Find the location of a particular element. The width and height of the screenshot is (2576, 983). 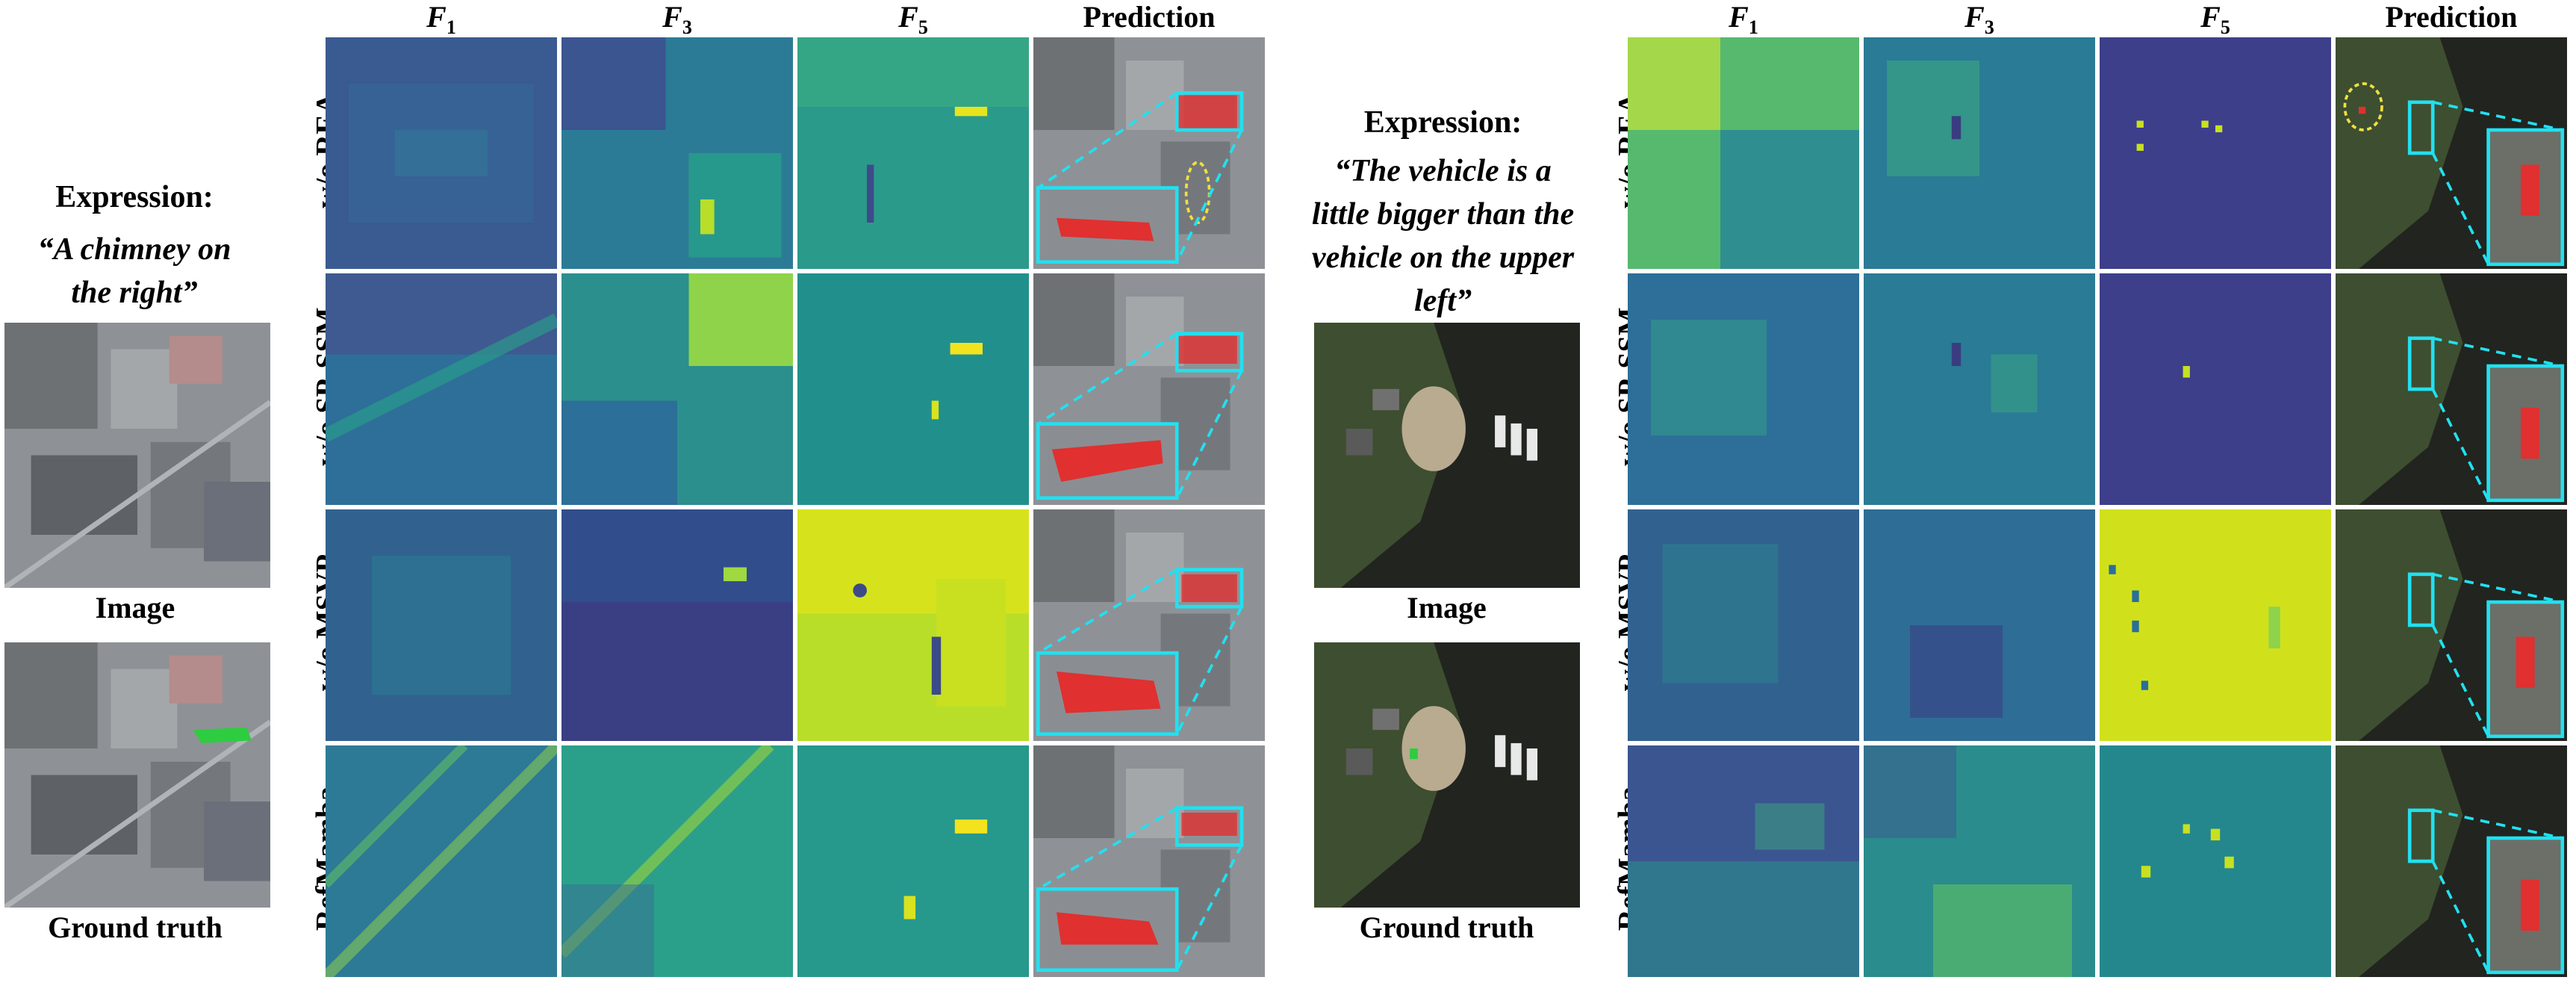

right-col-header-prediction: Prediction is located at coordinates (2451, 17).